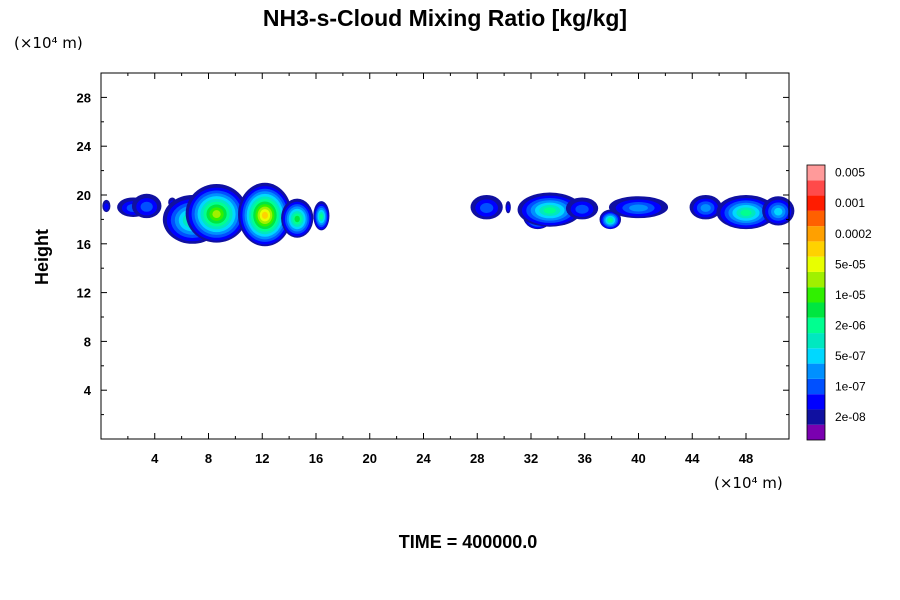 This screenshot has width=900, height=600. Describe the element at coordinates (423, 458) in the screenshot. I see `x-tick-label: 24` at that location.